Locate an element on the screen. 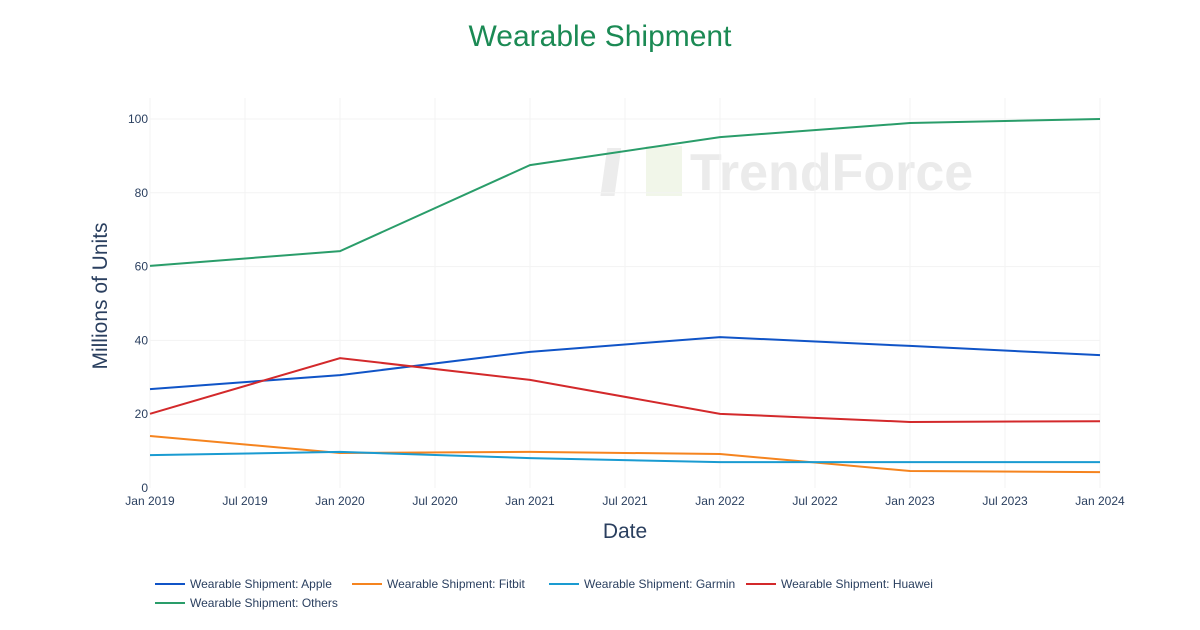 This screenshot has width=1200, height=630. legend-label: Wearable Shipment: Huawei is located at coordinates (857, 584).